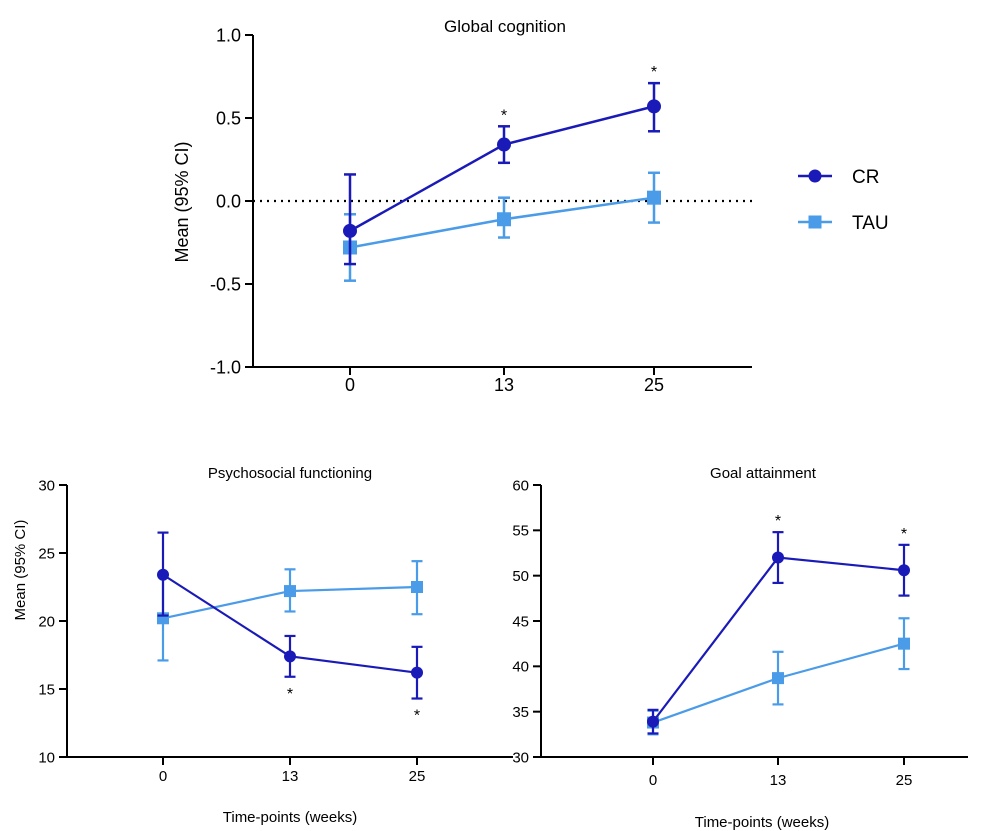 This screenshot has height=831, width=983. Describe the element at coordinates (865, 177) in the screenshot. I see `legend-cr-label: CR` at that location.